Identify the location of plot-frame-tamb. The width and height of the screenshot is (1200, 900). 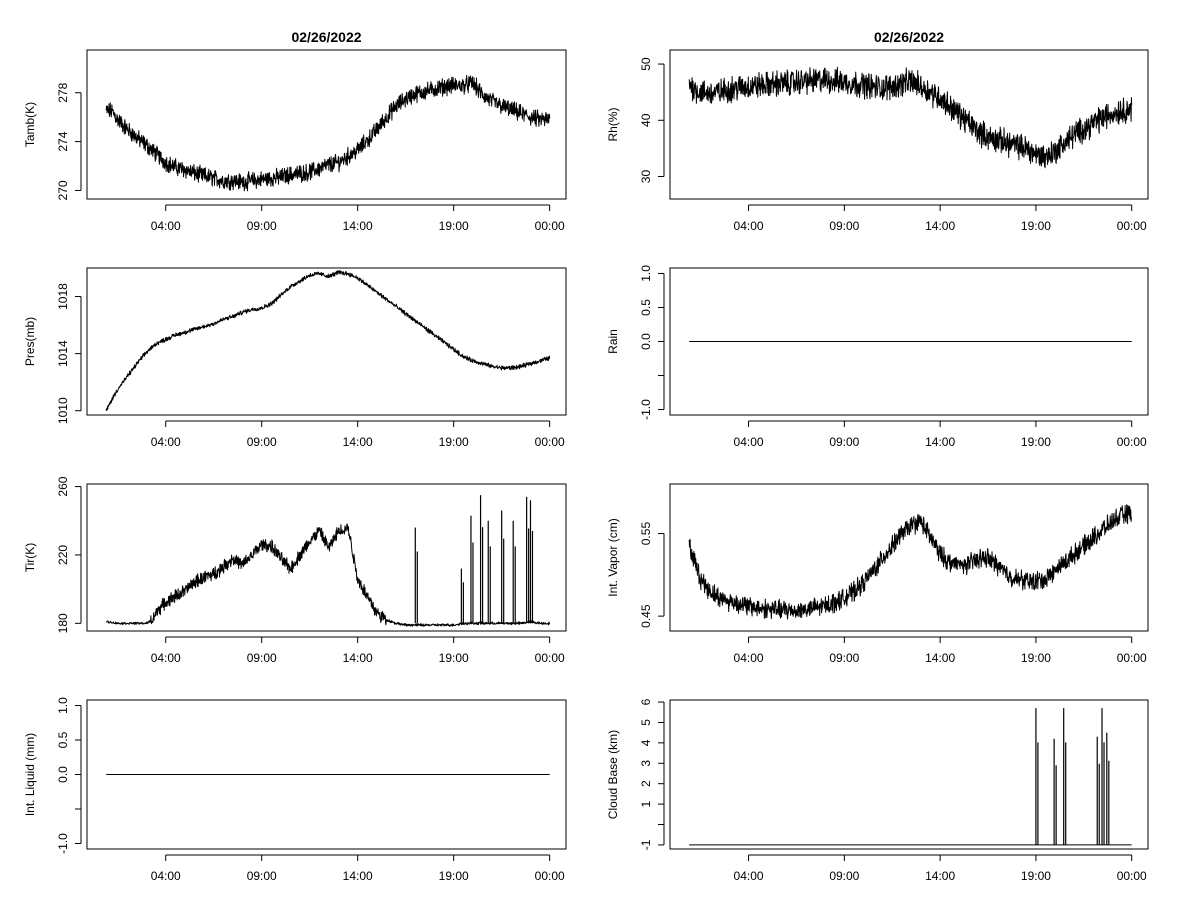
(326, 124).